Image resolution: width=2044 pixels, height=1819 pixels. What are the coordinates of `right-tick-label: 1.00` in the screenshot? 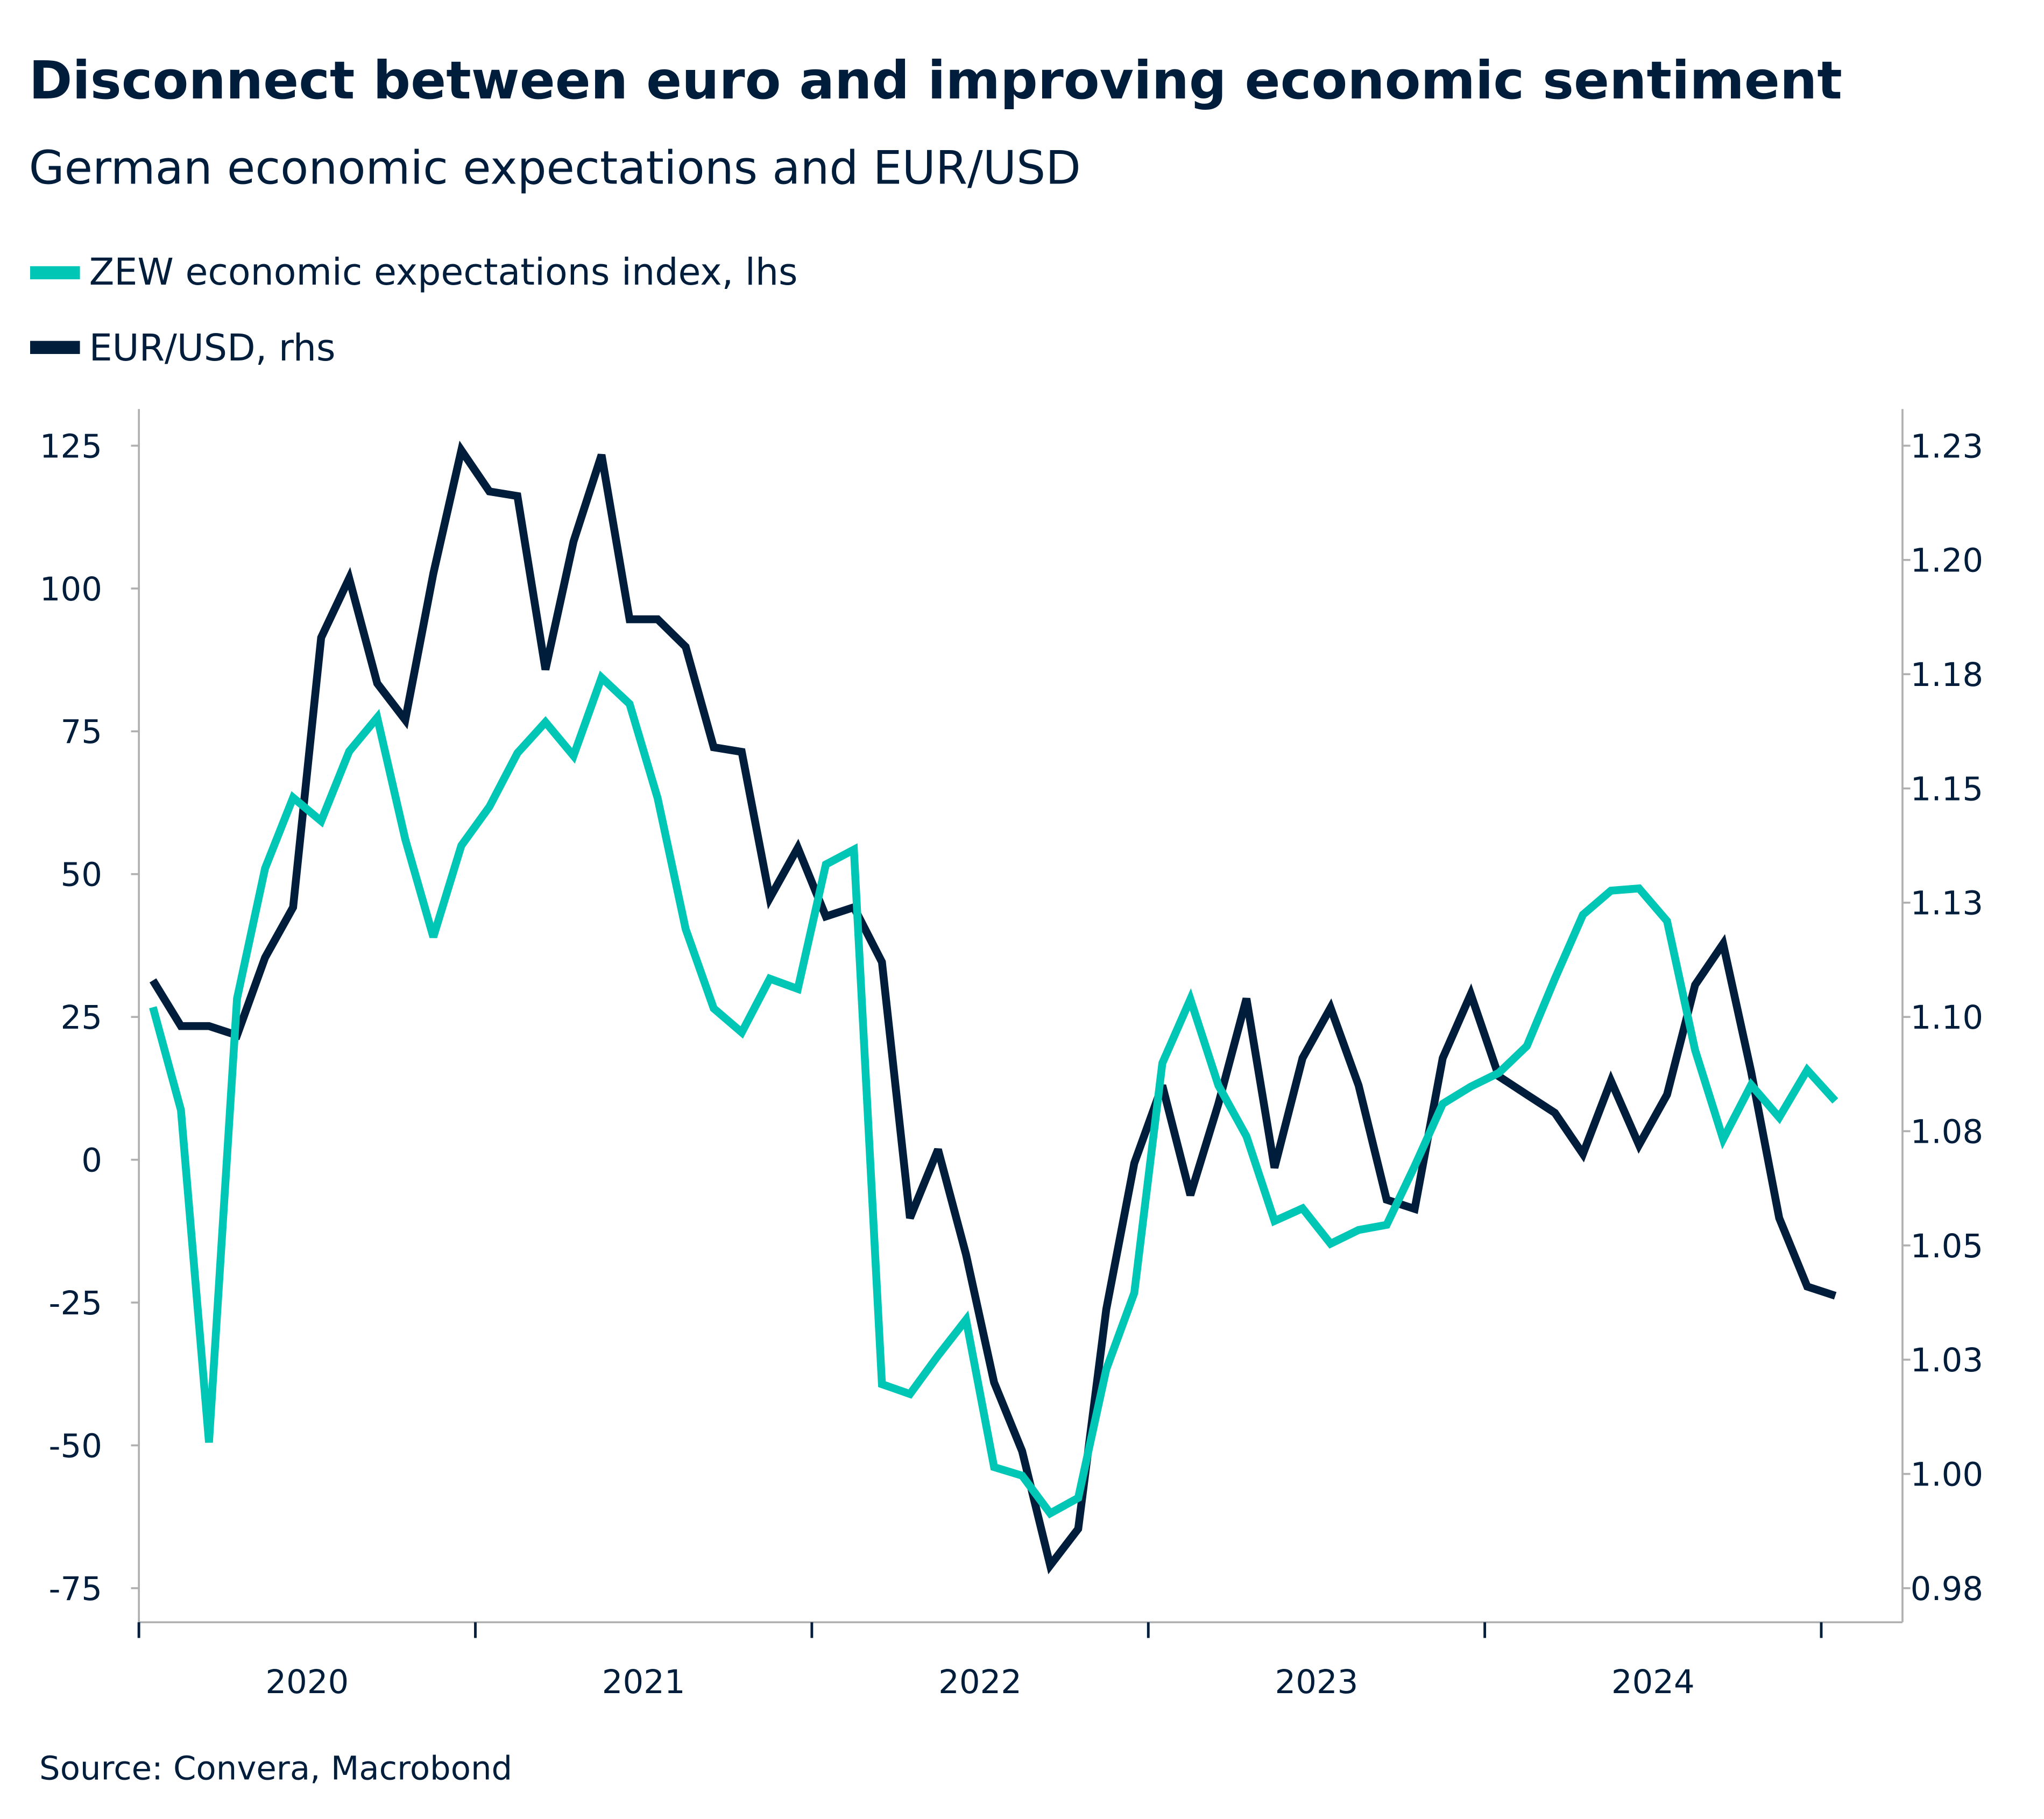 It's located at (1947, 1475).